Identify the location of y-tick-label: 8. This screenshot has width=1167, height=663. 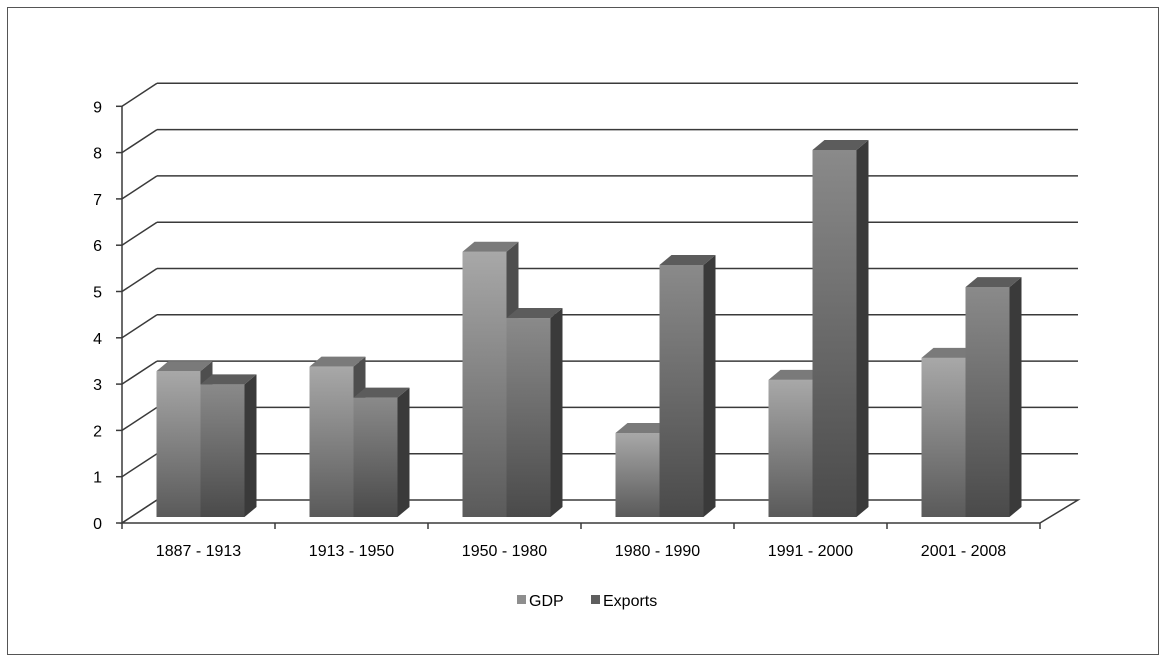
(97, 154).